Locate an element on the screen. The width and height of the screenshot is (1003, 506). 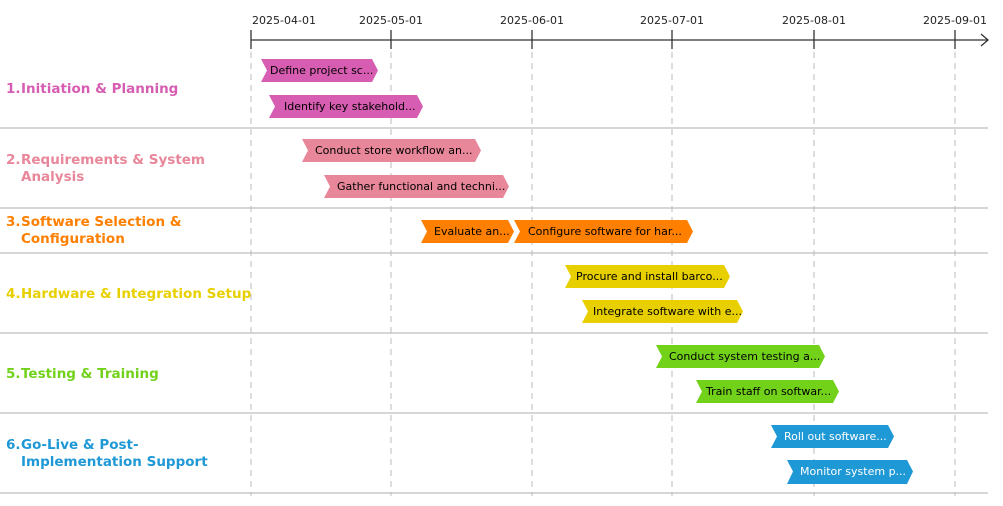
group-number: 4. is located at coordinates (13, 294).